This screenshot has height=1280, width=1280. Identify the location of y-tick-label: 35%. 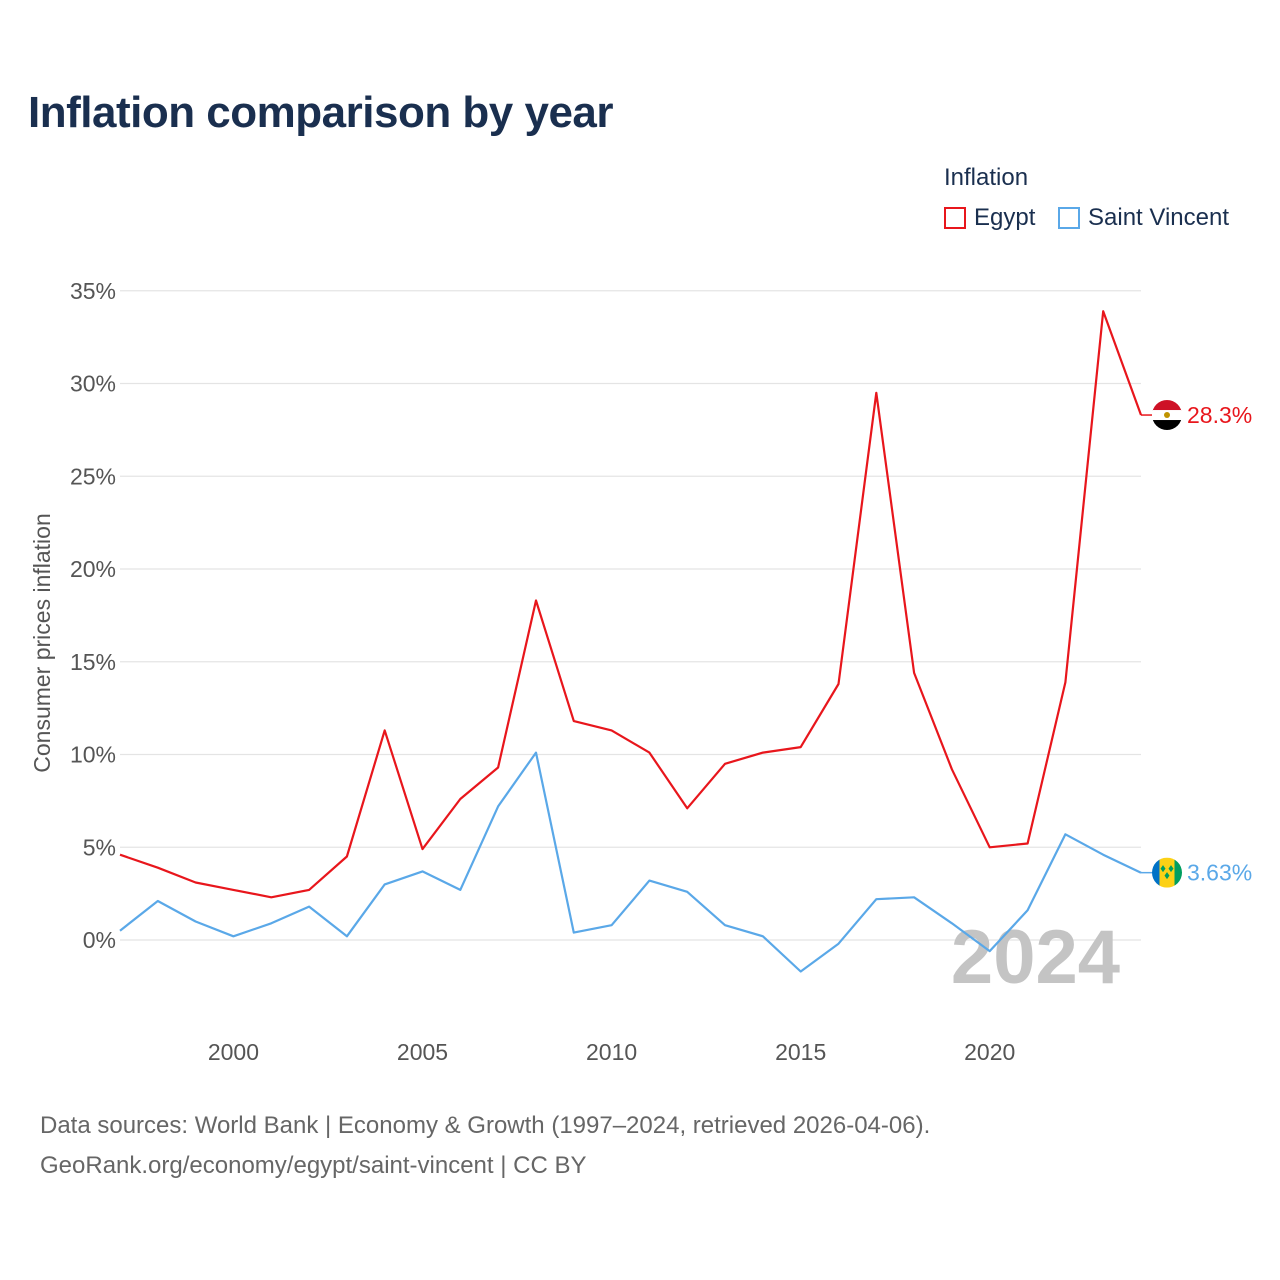
(93, 291).